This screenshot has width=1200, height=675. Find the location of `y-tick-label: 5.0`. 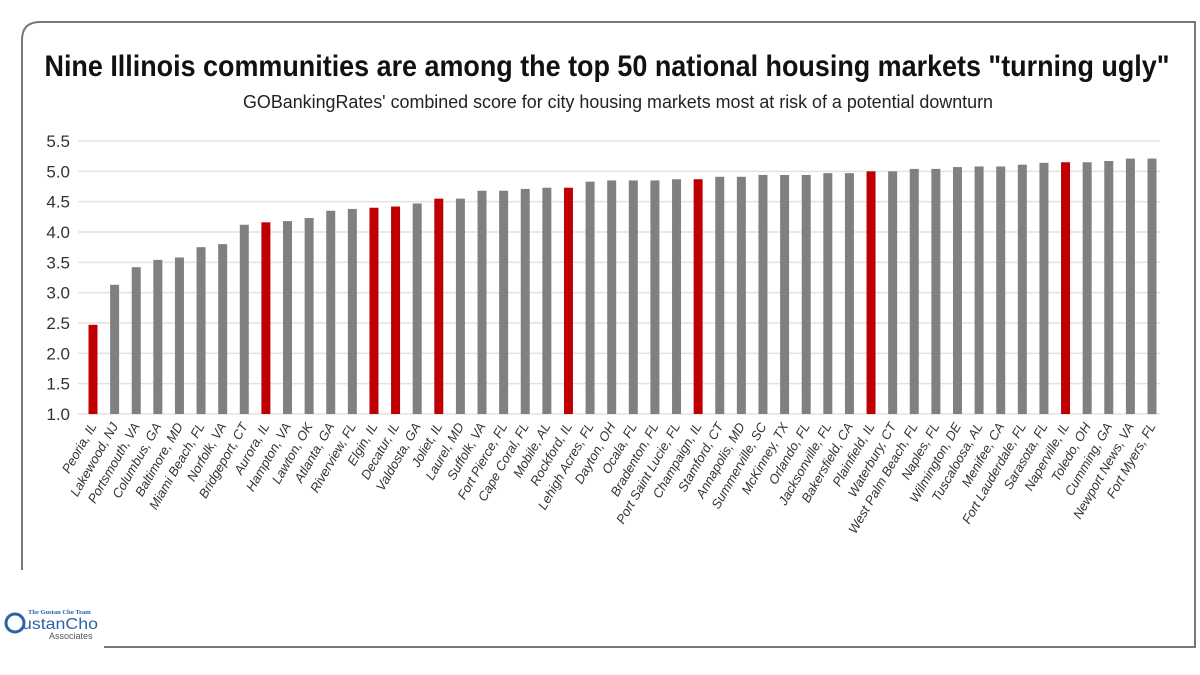

y-tick-label: 5.0 is located at coordinates (58, 171).